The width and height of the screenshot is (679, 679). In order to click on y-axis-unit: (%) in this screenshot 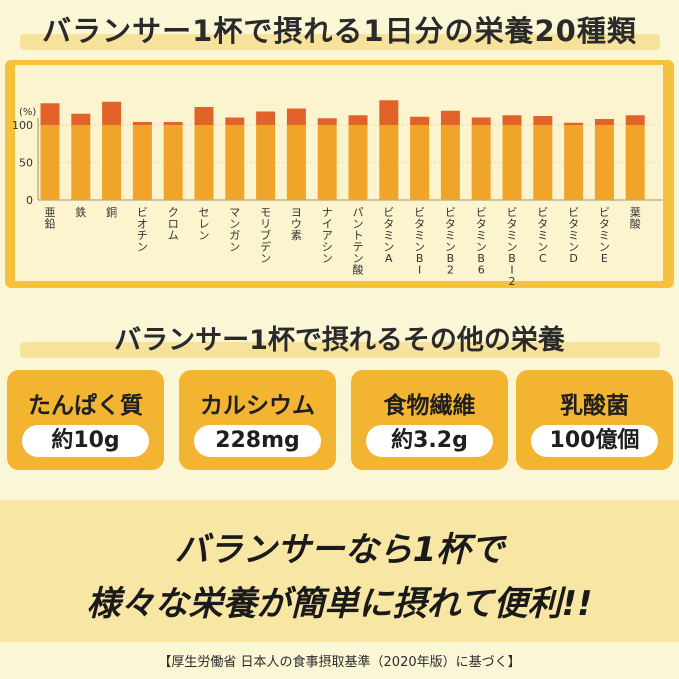, I will do `click(27, 112)`.